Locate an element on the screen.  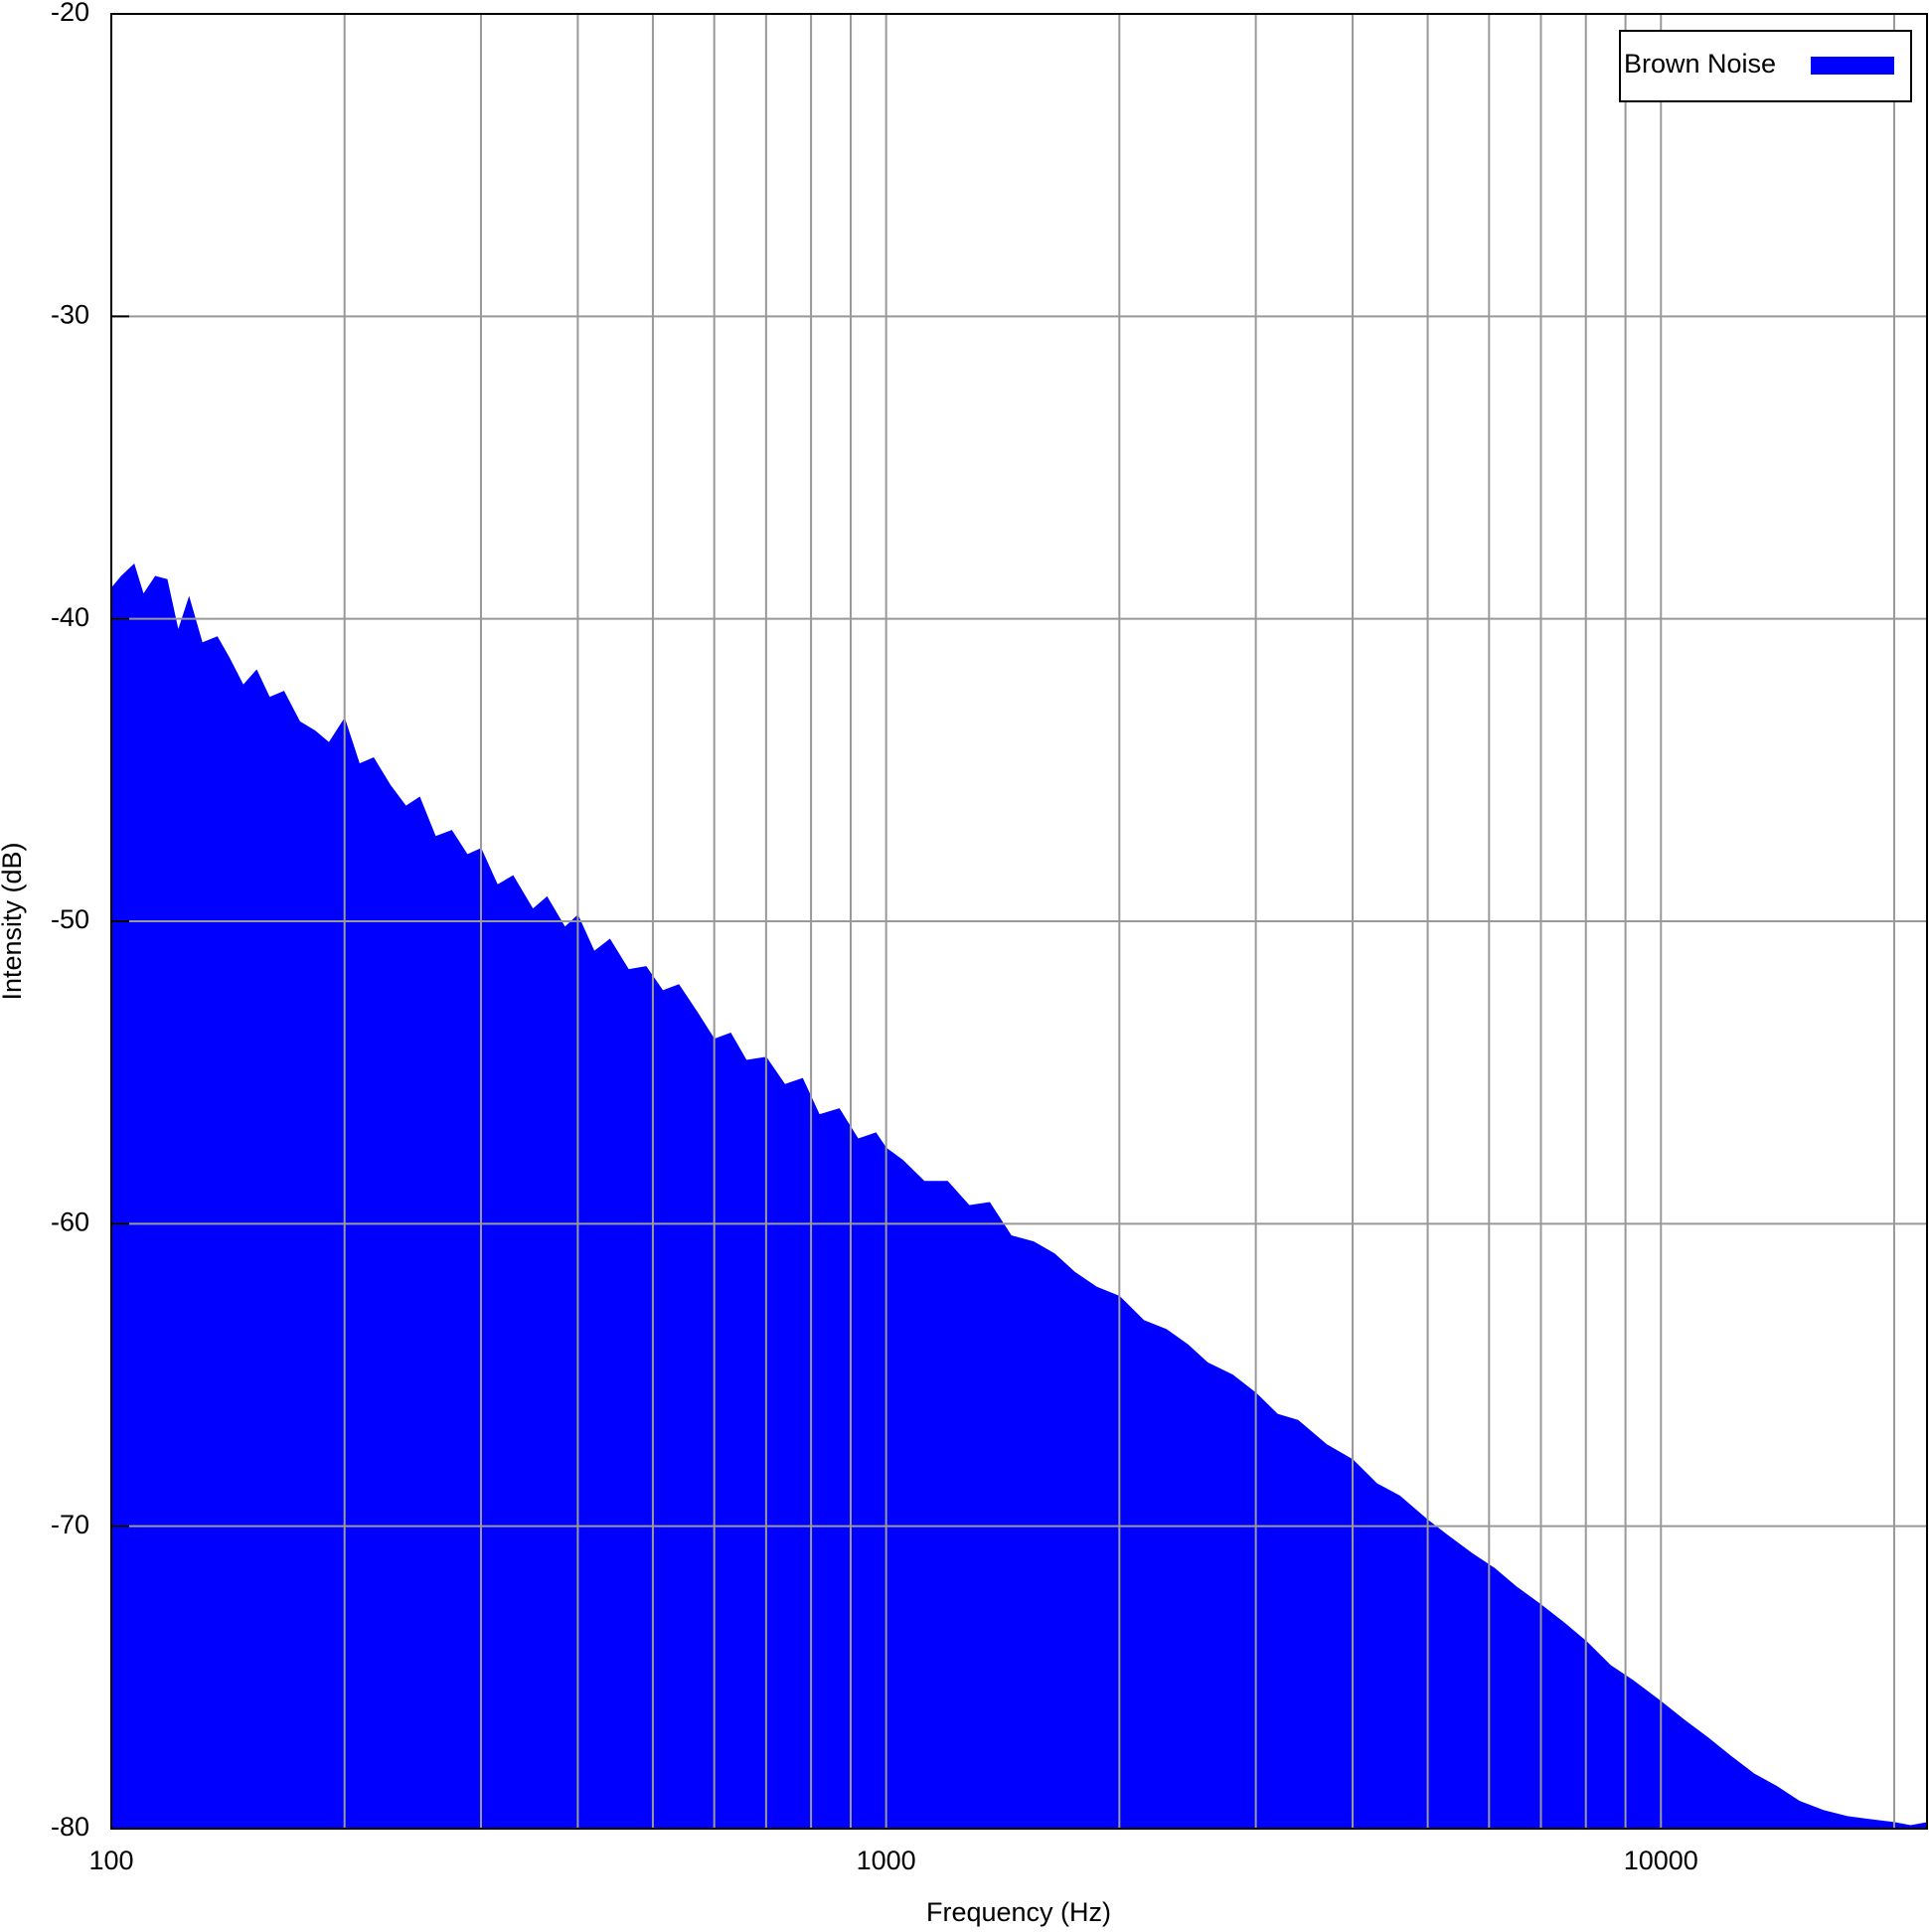
x-axis-label: Frequency (Hz) is located at coordinates (1018, 1912).